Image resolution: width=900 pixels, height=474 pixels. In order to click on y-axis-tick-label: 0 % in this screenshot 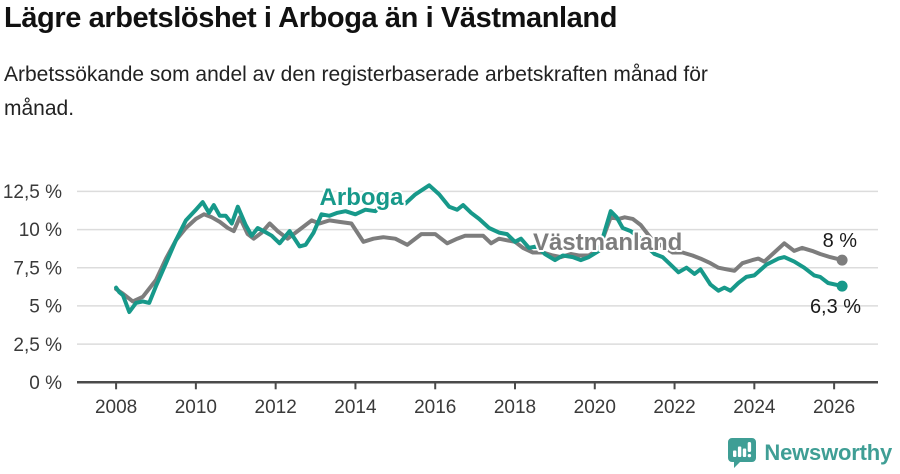, I will do `click(45, 383)`.